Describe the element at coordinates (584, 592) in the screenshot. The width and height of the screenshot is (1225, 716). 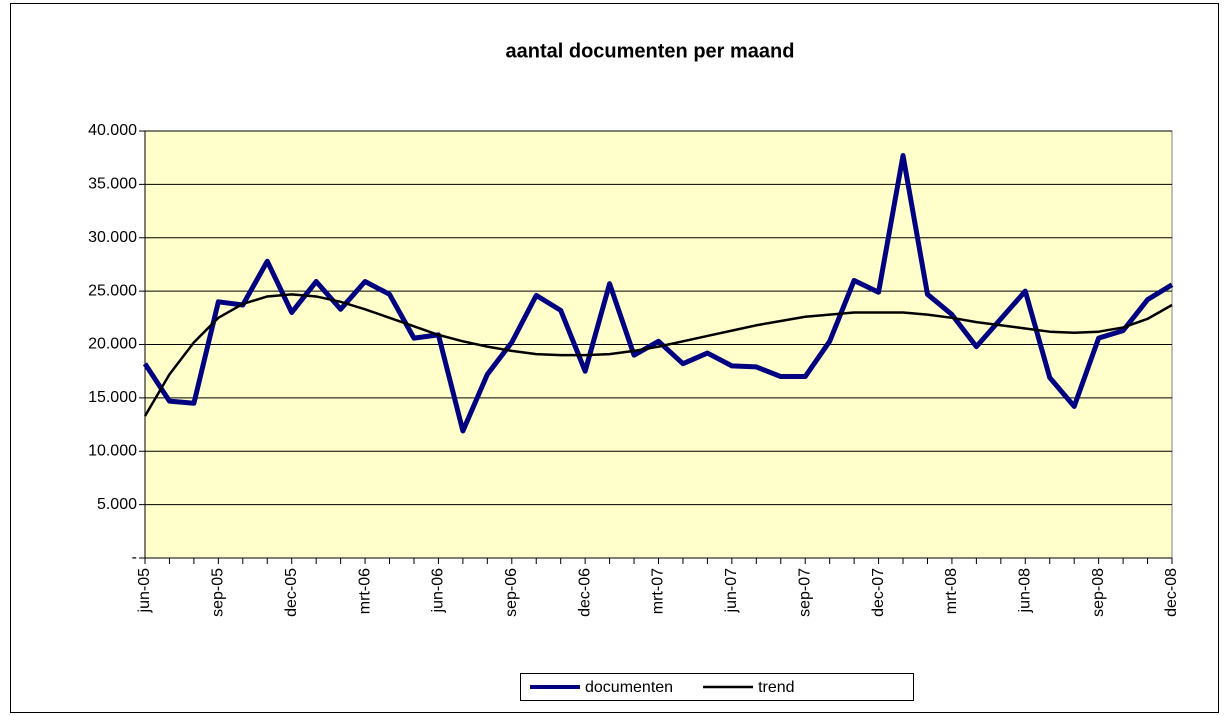
I see `x-tick-label: dec-06` at that location.